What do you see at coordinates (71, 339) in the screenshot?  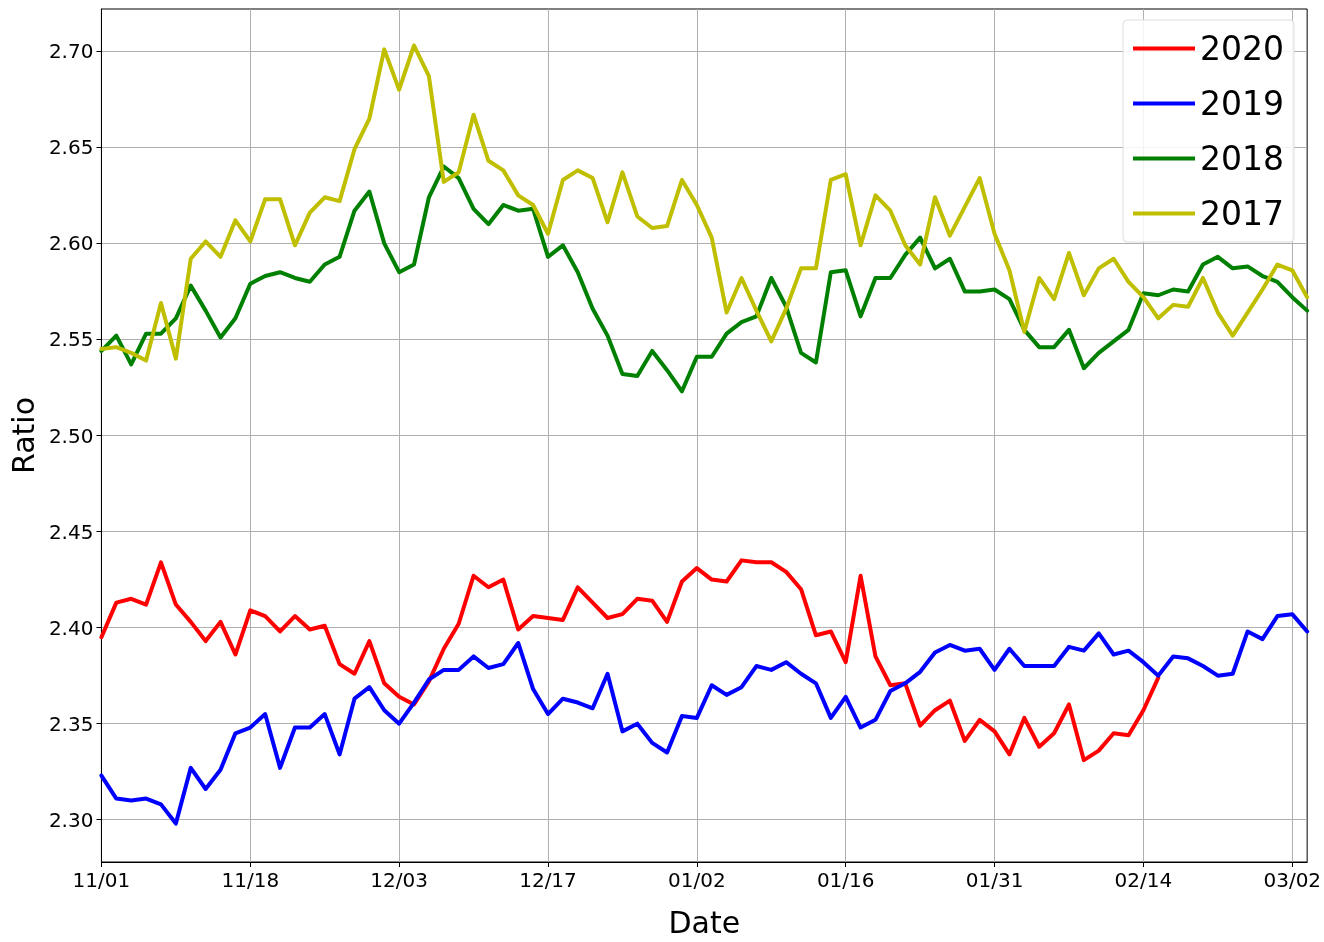 I see `y-tick-label: 2.55` at bounding box center [71, 339].